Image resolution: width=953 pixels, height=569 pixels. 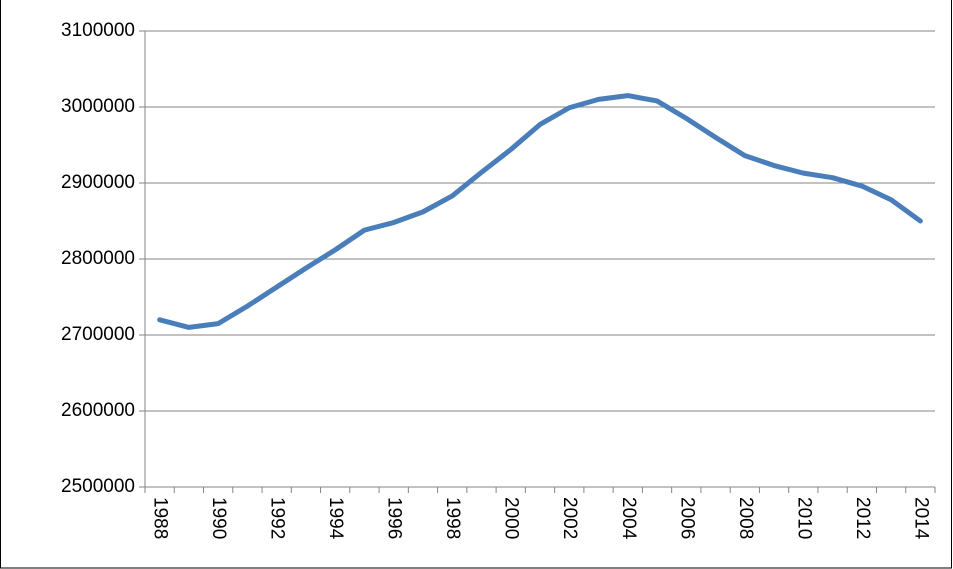 I want to click on x-tick-label: 2010, so click(x=803, y=518).